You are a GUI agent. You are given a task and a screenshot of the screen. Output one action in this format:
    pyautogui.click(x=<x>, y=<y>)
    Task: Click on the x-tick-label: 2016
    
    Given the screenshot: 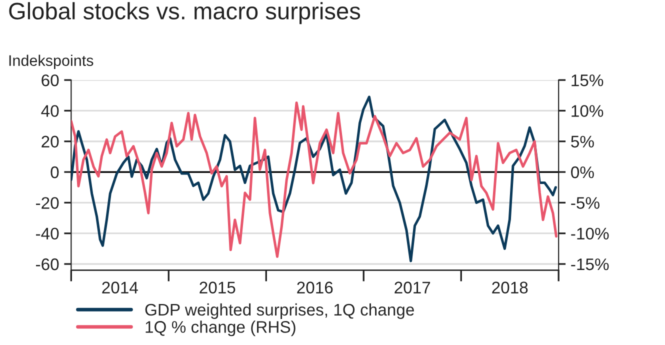 What is the action you would take?
    pyautogui.click(x=315, y=288)
    